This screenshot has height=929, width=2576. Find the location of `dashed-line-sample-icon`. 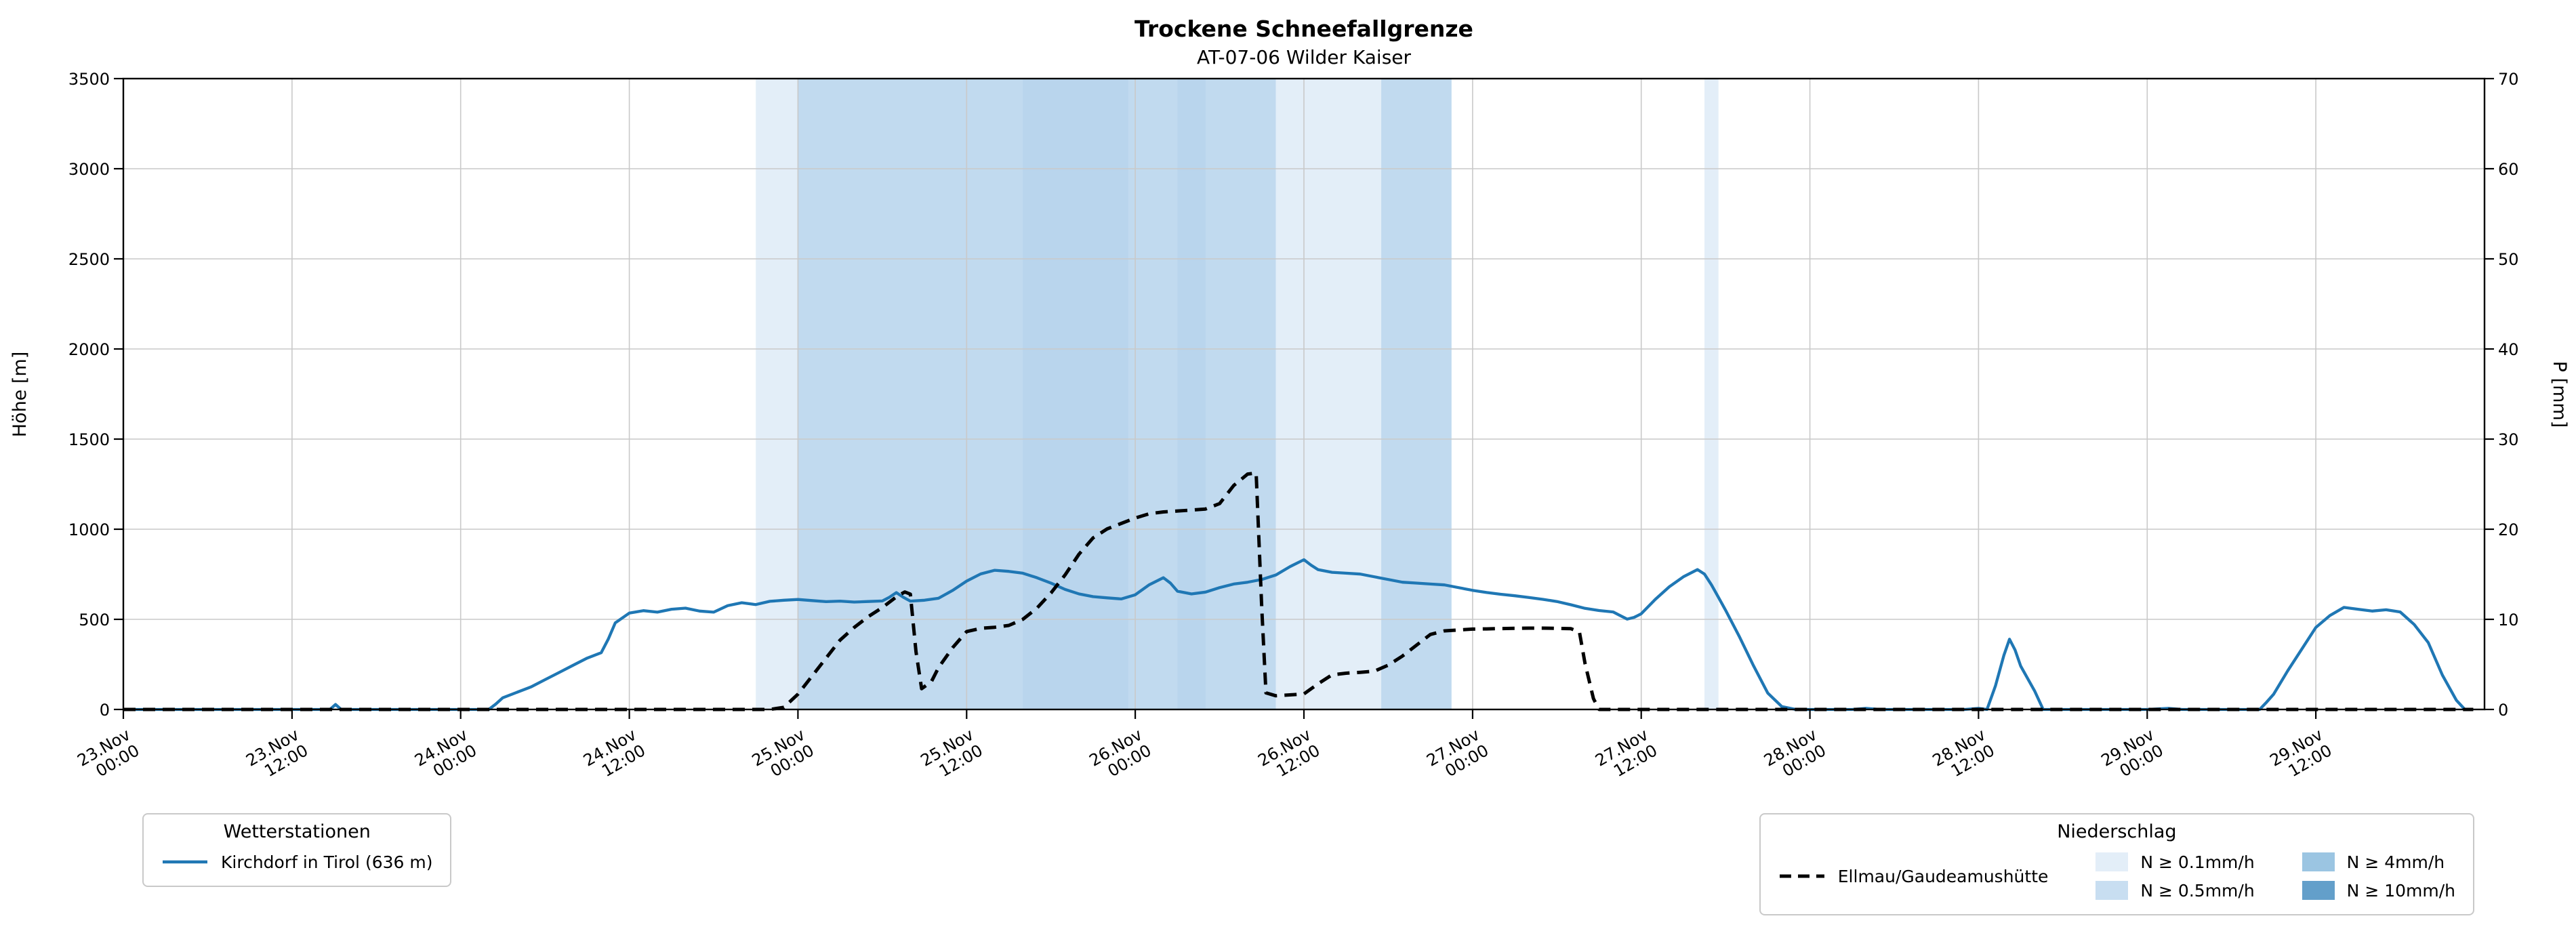

dashed-line-sample-icon is located at coordinates (1801, 876).